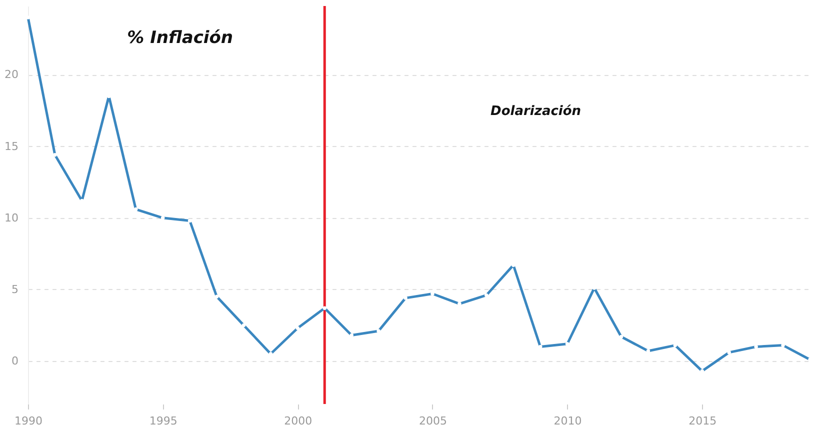 The width and height of the screenshot is (826, 430). Describe the element at coordinates (432, 421) in the screenshot. I see `x-tick-label: 2005` at that location.